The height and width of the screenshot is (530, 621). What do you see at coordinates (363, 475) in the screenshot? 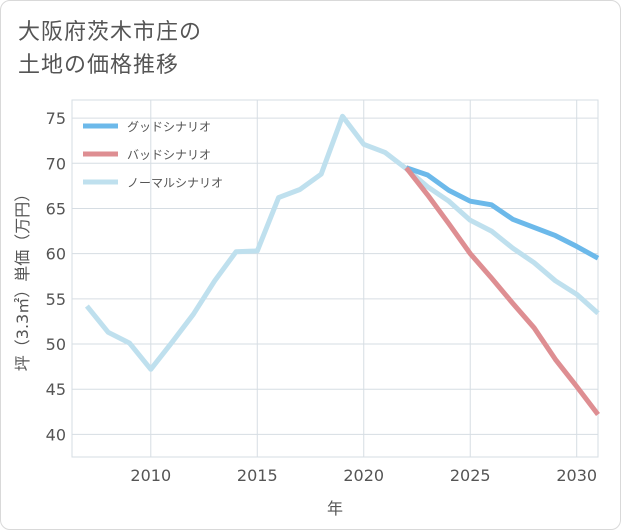
I see `x-tick-label: 2020` at bounding box center [363, 475].